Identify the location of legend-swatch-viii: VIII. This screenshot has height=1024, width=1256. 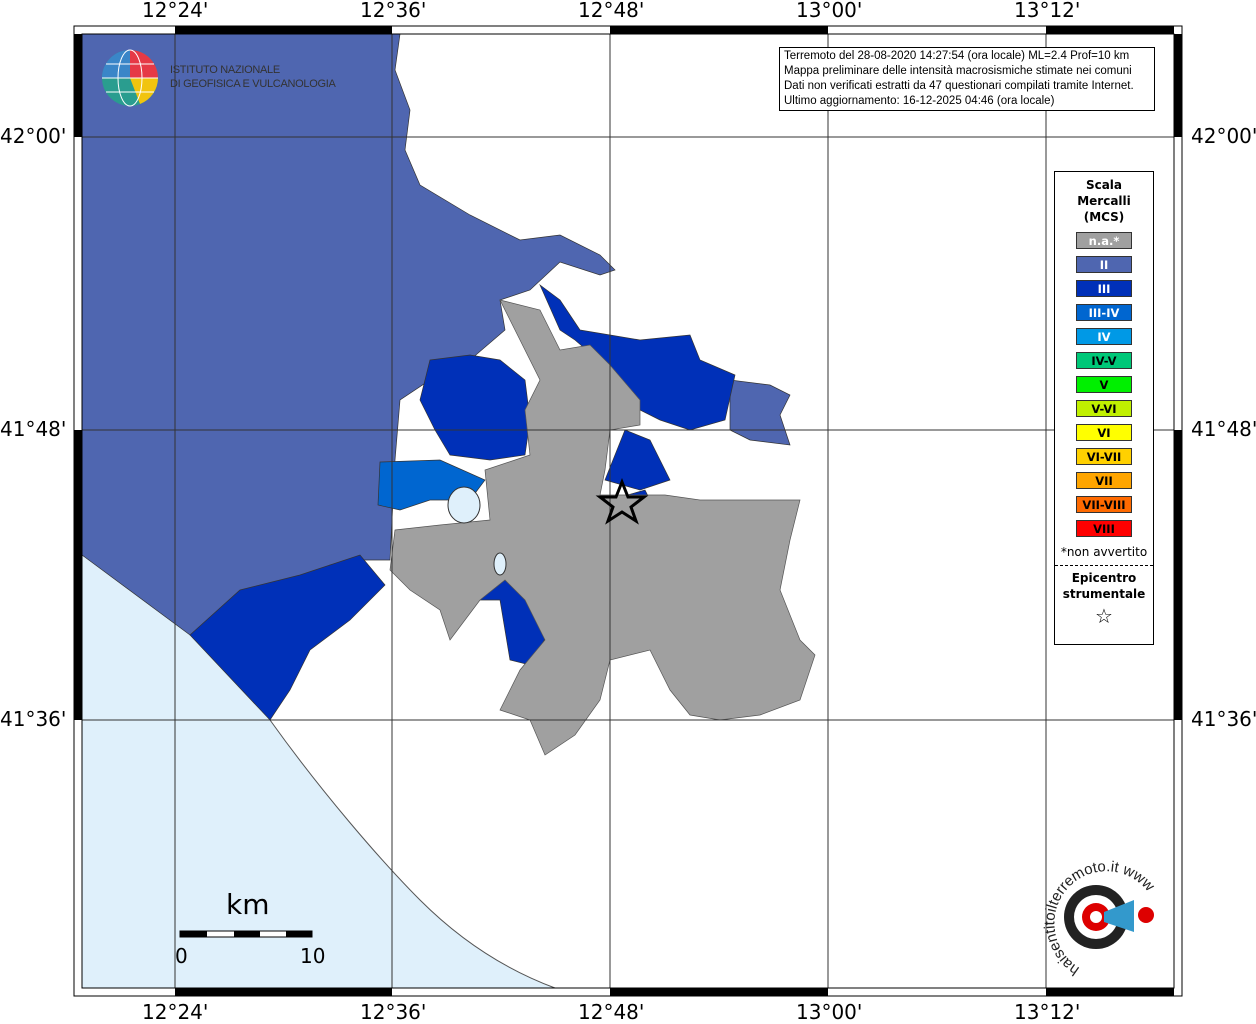
(1104, 528).